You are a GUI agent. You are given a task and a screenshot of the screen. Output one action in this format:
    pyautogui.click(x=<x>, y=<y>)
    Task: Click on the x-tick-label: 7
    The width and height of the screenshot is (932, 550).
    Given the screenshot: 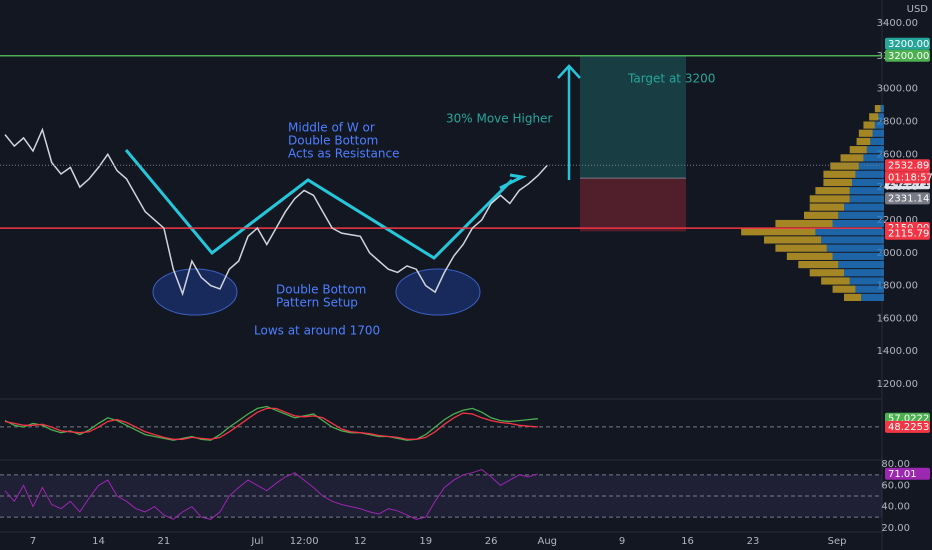 What is the action you would take?
    pyautogui.click(x=33, y=541)
    